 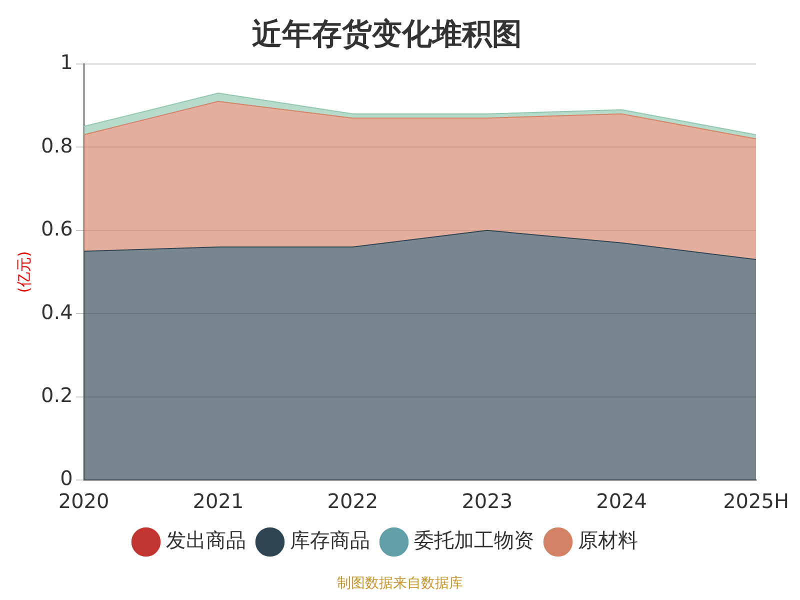 I want to click on chart-title: 近年存货变化堆积图, so click(x=387, y=34).